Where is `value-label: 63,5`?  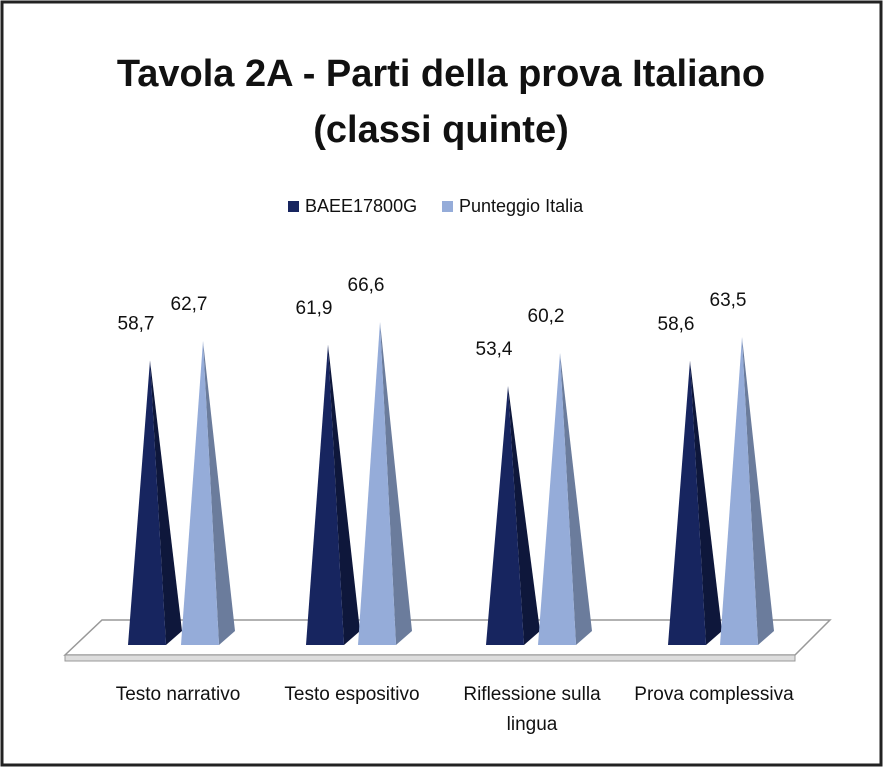 value-label: 63,5 is located at coordinates (728, 300).